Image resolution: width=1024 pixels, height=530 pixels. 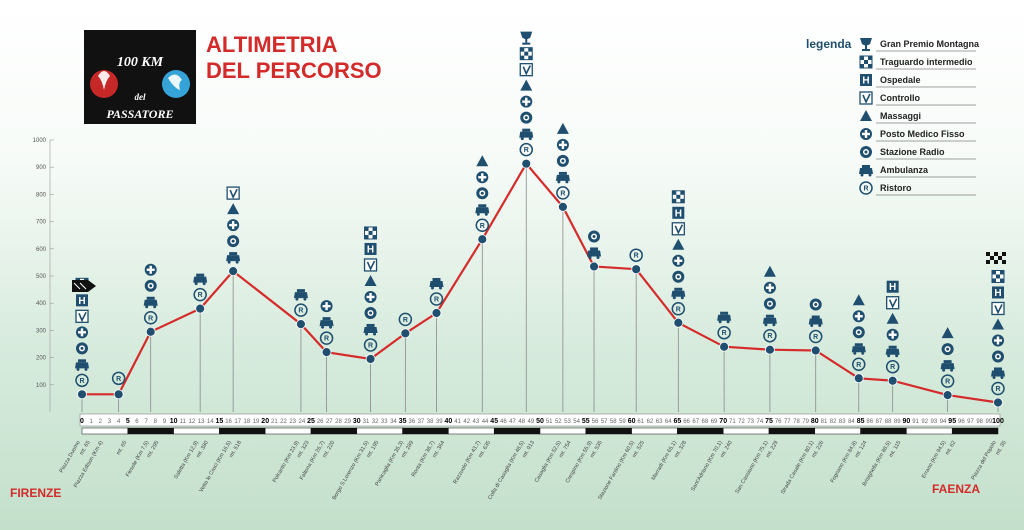 What do you see at coordinates (678, 421) in the screenshot?
I see `x-major-tick: 65` at bounding box center [678, 421].